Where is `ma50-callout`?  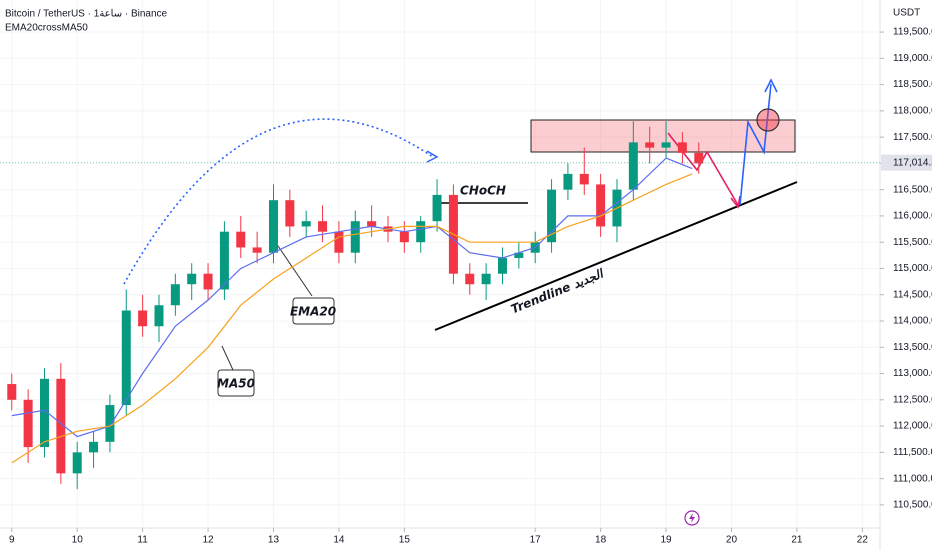 ma50-callout is located at coordinates (236, 383).